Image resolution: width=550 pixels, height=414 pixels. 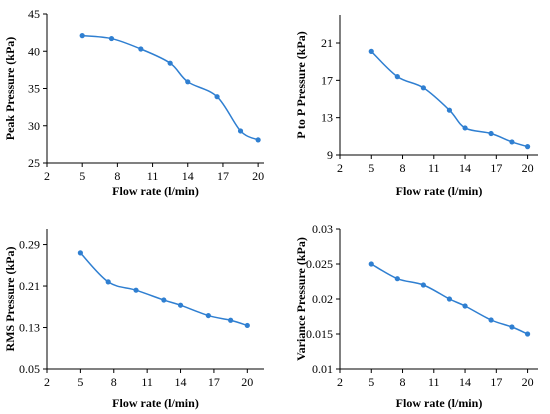 What do you see at coordinates (322, 369) in the screenshot?
I see `y-tick-label: 0.01` at bounding box center [322, 369].